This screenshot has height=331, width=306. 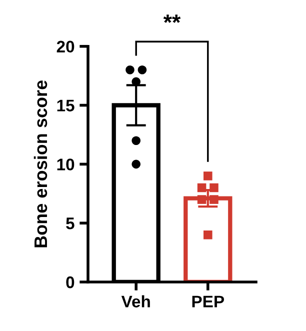 I want to click on y-axis-title: Bone erosion score, so click(x=41, y=164).